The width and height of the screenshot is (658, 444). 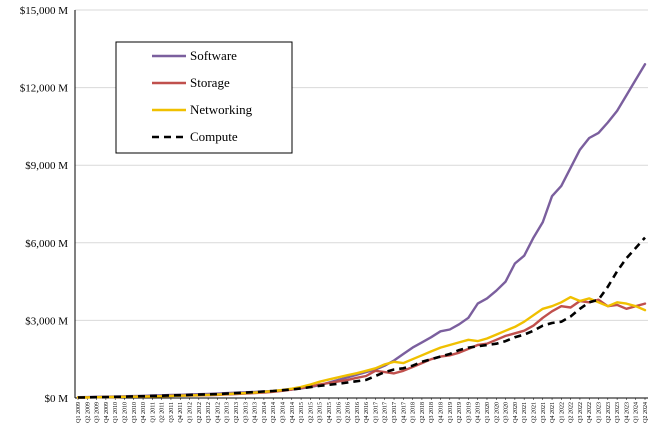 What do you see at coordinates (488, 412) in the screenshot?
I see `x-tick-label: Q1 2020` at bounding box center [488, 412].